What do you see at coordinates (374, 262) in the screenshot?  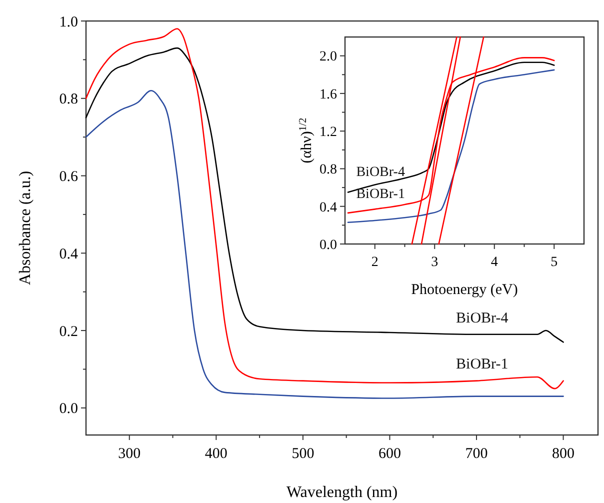 I see `x-tick-label: 2` at bounding box center [374, 262].